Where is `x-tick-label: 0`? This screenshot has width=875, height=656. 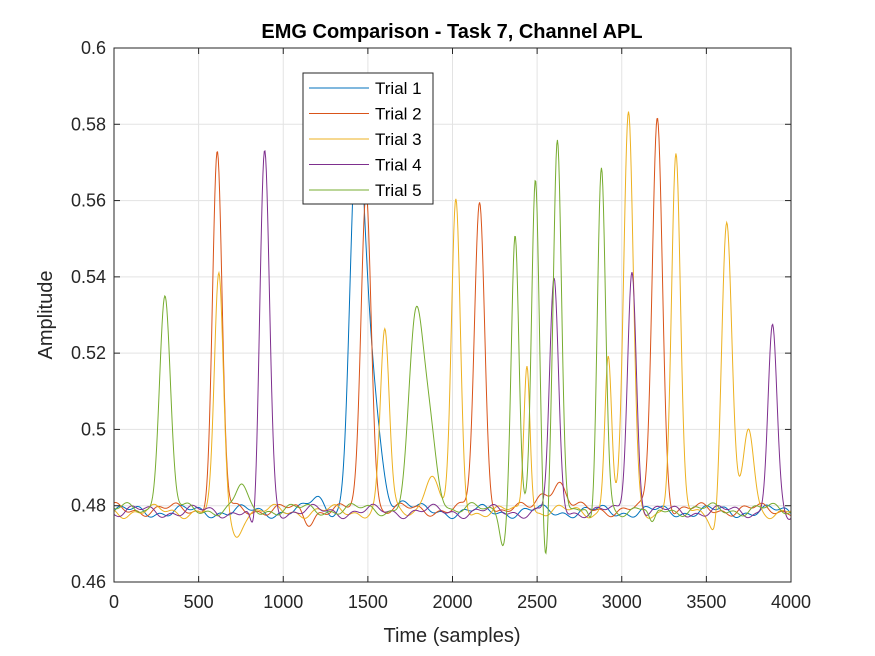 x-tick-label: 0 is located at coordinates (114, 602).